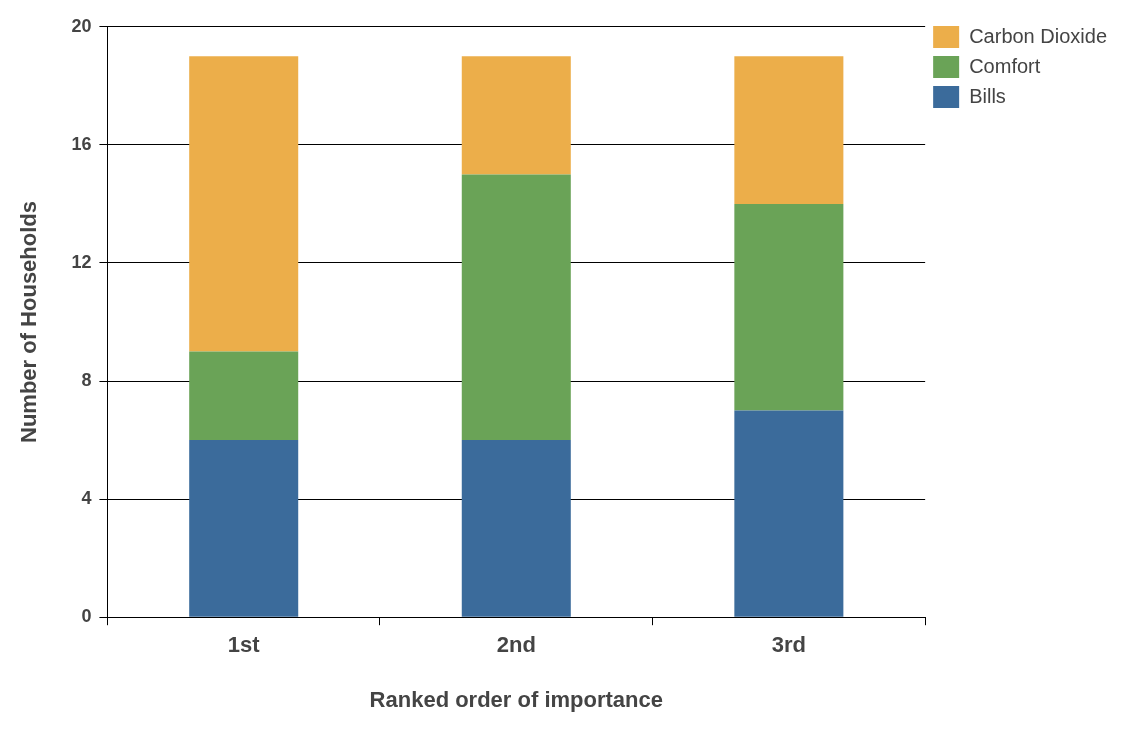 Image resolution: width=1130 pixels, height=731 pixels. What do you see at coordinates (516, 699) in the screenshot?
I see `x-axis-title: Ranked order of importance` at bounding box center [516, 699].